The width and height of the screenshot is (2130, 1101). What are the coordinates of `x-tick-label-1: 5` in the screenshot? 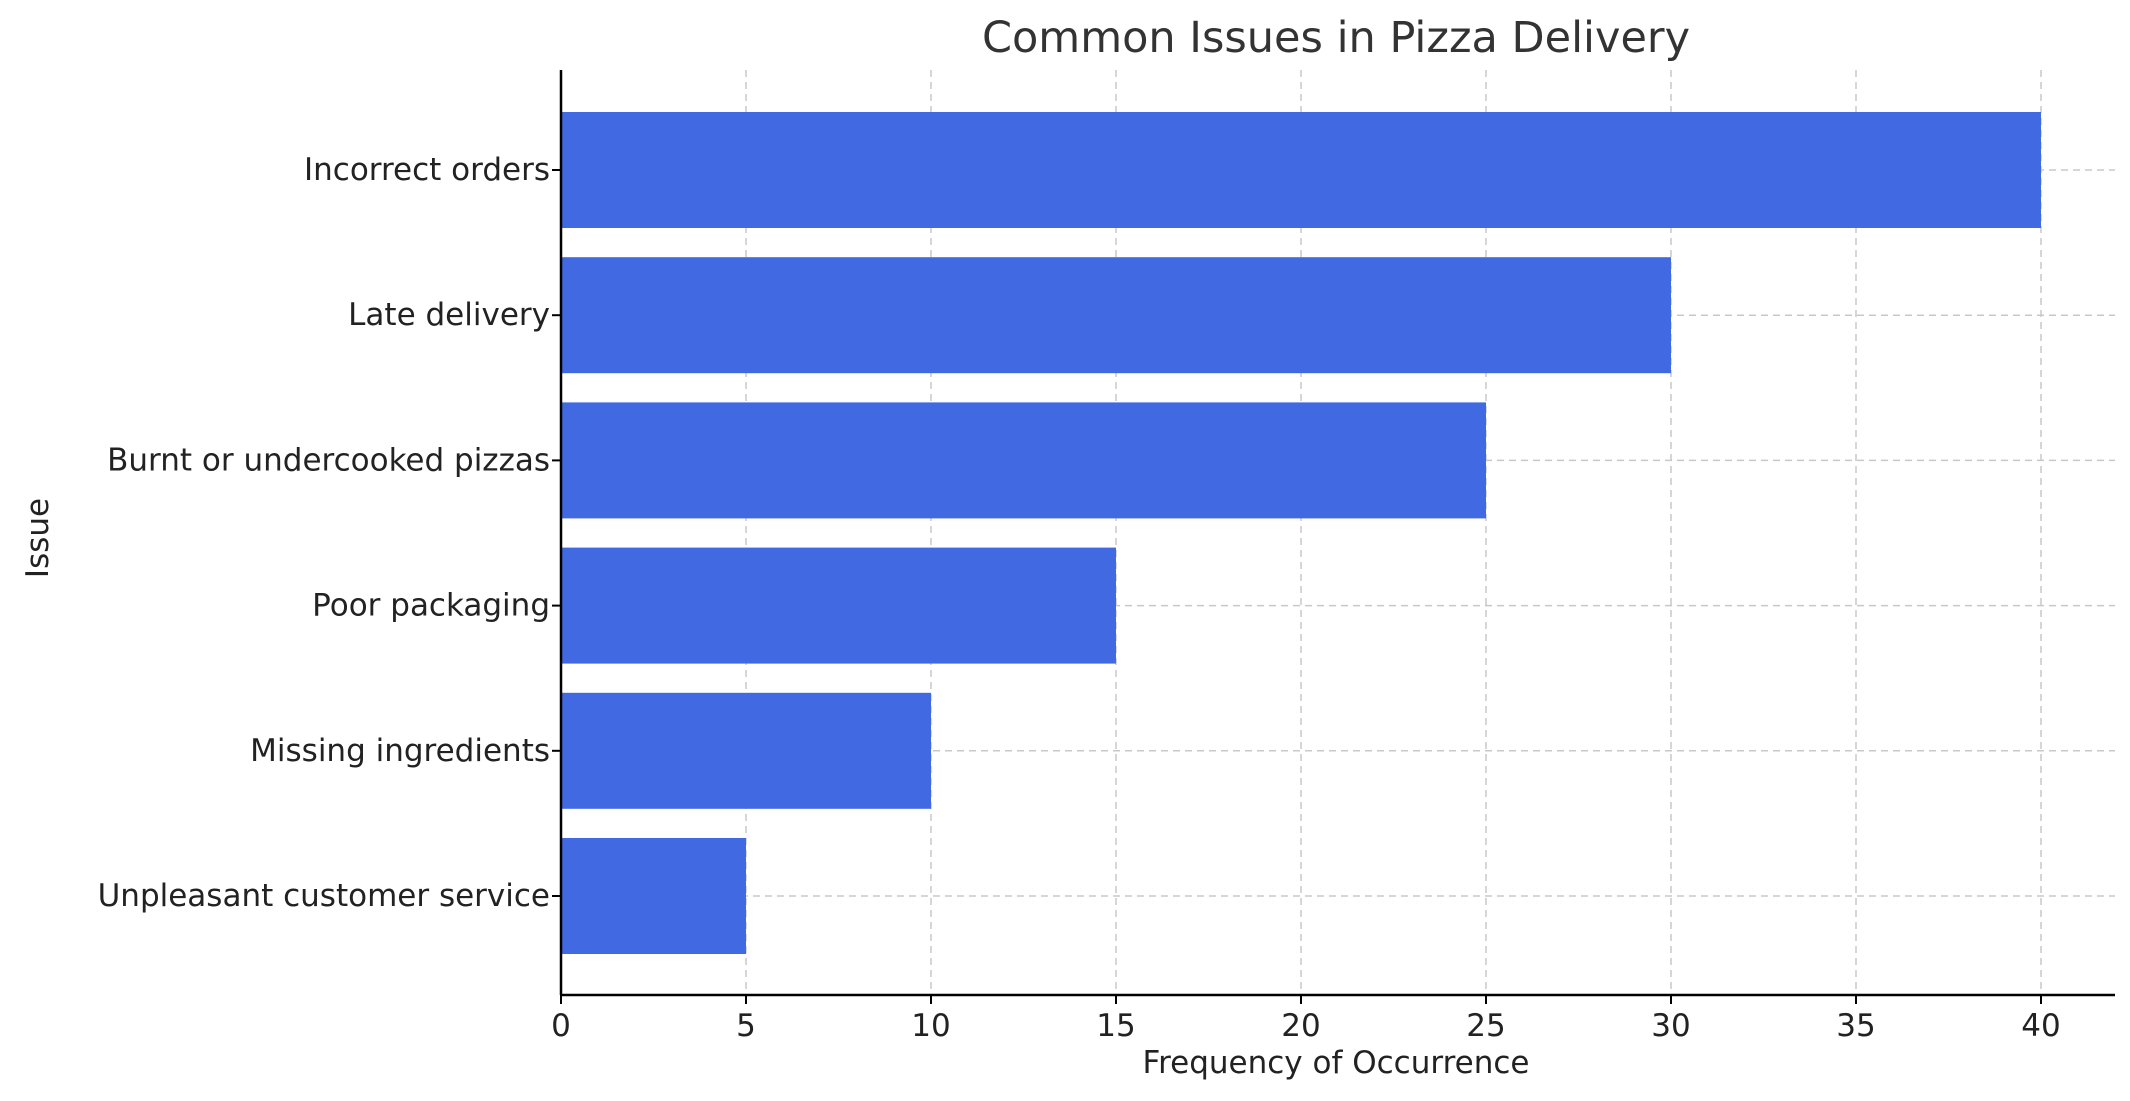 It's located at (746, 1026).